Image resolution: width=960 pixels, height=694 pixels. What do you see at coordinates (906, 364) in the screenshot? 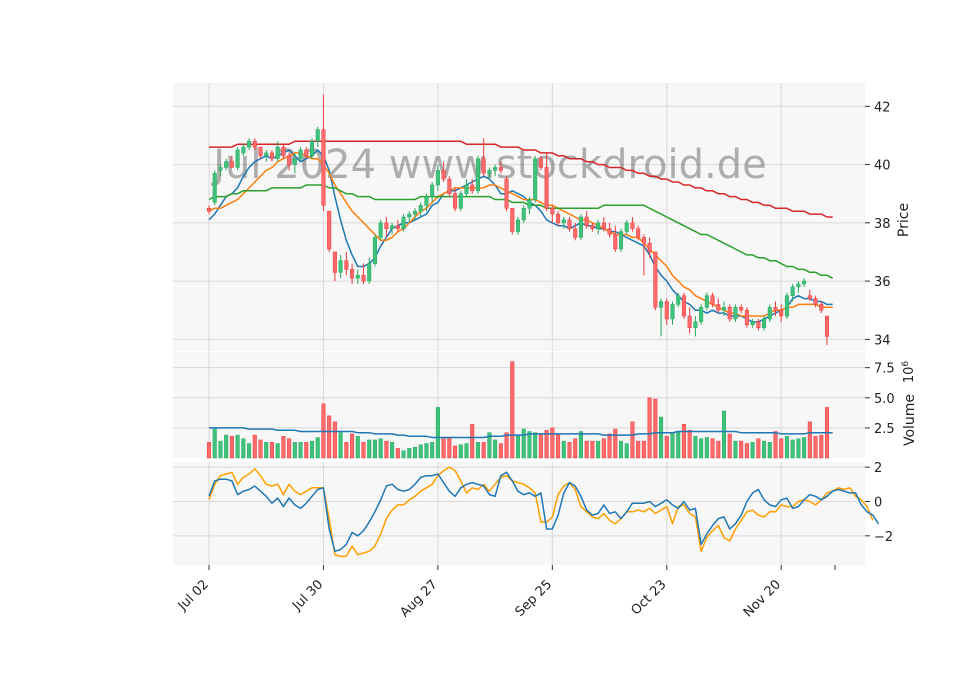
I see `volume-unit-exponent: 6` at bounding box center [906, 364].